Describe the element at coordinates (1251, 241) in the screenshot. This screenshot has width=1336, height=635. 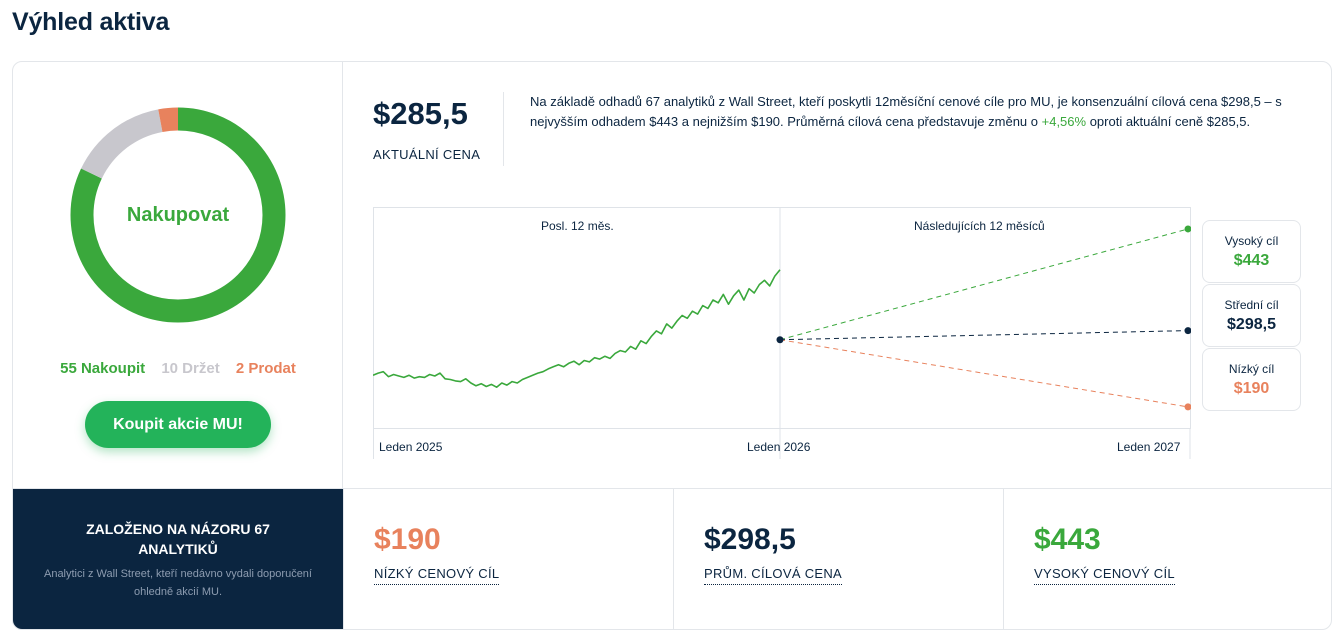
I see `high-target-label: Vysoký cíl` at that location.